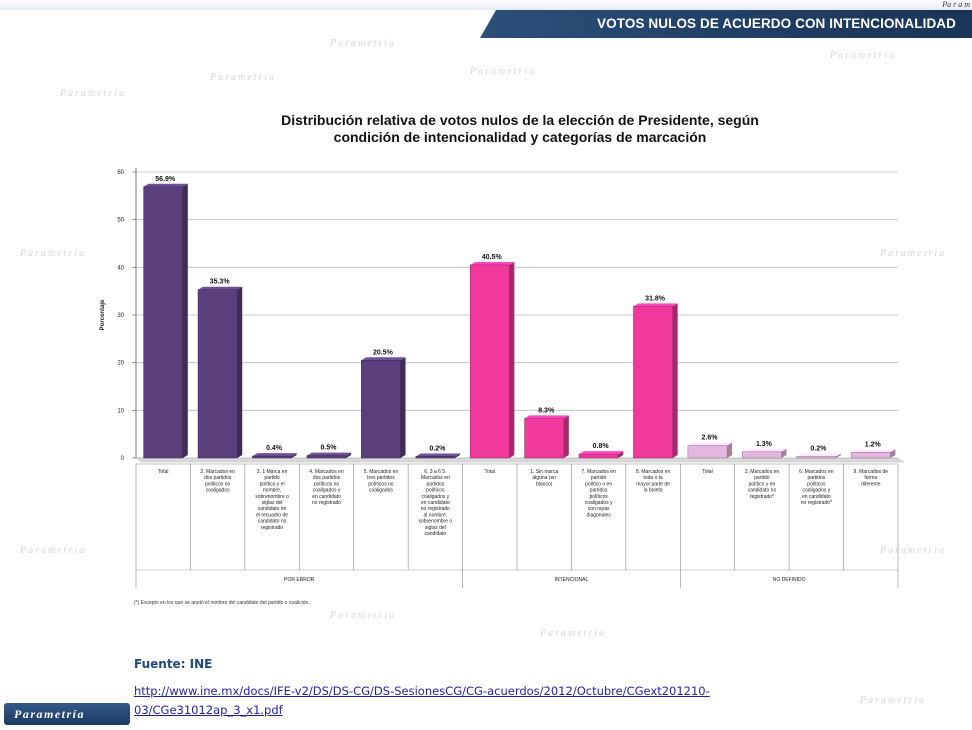 This screenshot has height=730, width=972. Describe the element at coordinates (601, 446) in the screenshot. I see `data-label: 0.8%` at that location.